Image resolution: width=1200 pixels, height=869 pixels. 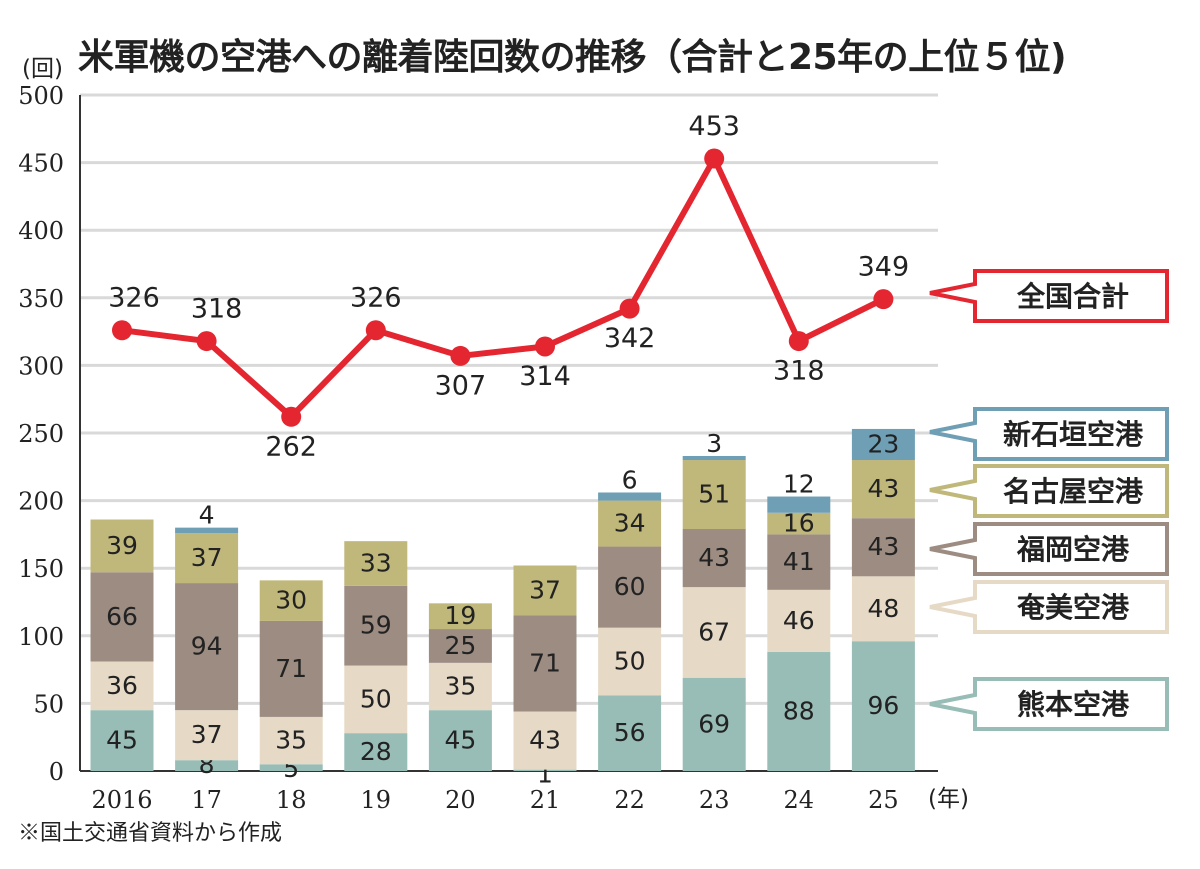 I want to click on legend-label: 名古屋空港, so click(x=1073, y=491).